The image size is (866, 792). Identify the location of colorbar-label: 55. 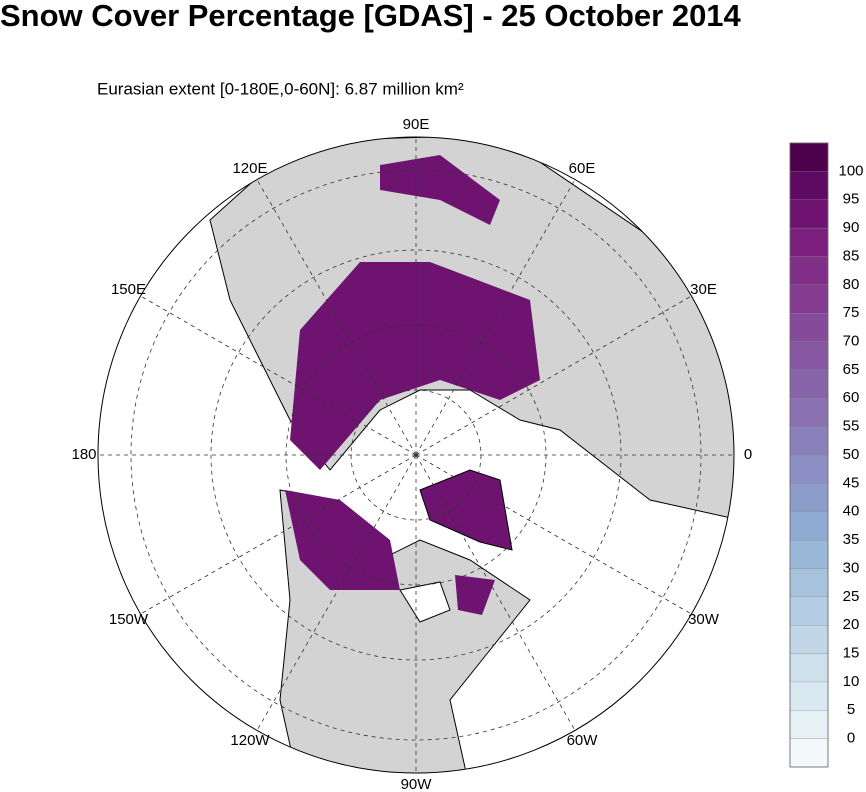
(851, 426).